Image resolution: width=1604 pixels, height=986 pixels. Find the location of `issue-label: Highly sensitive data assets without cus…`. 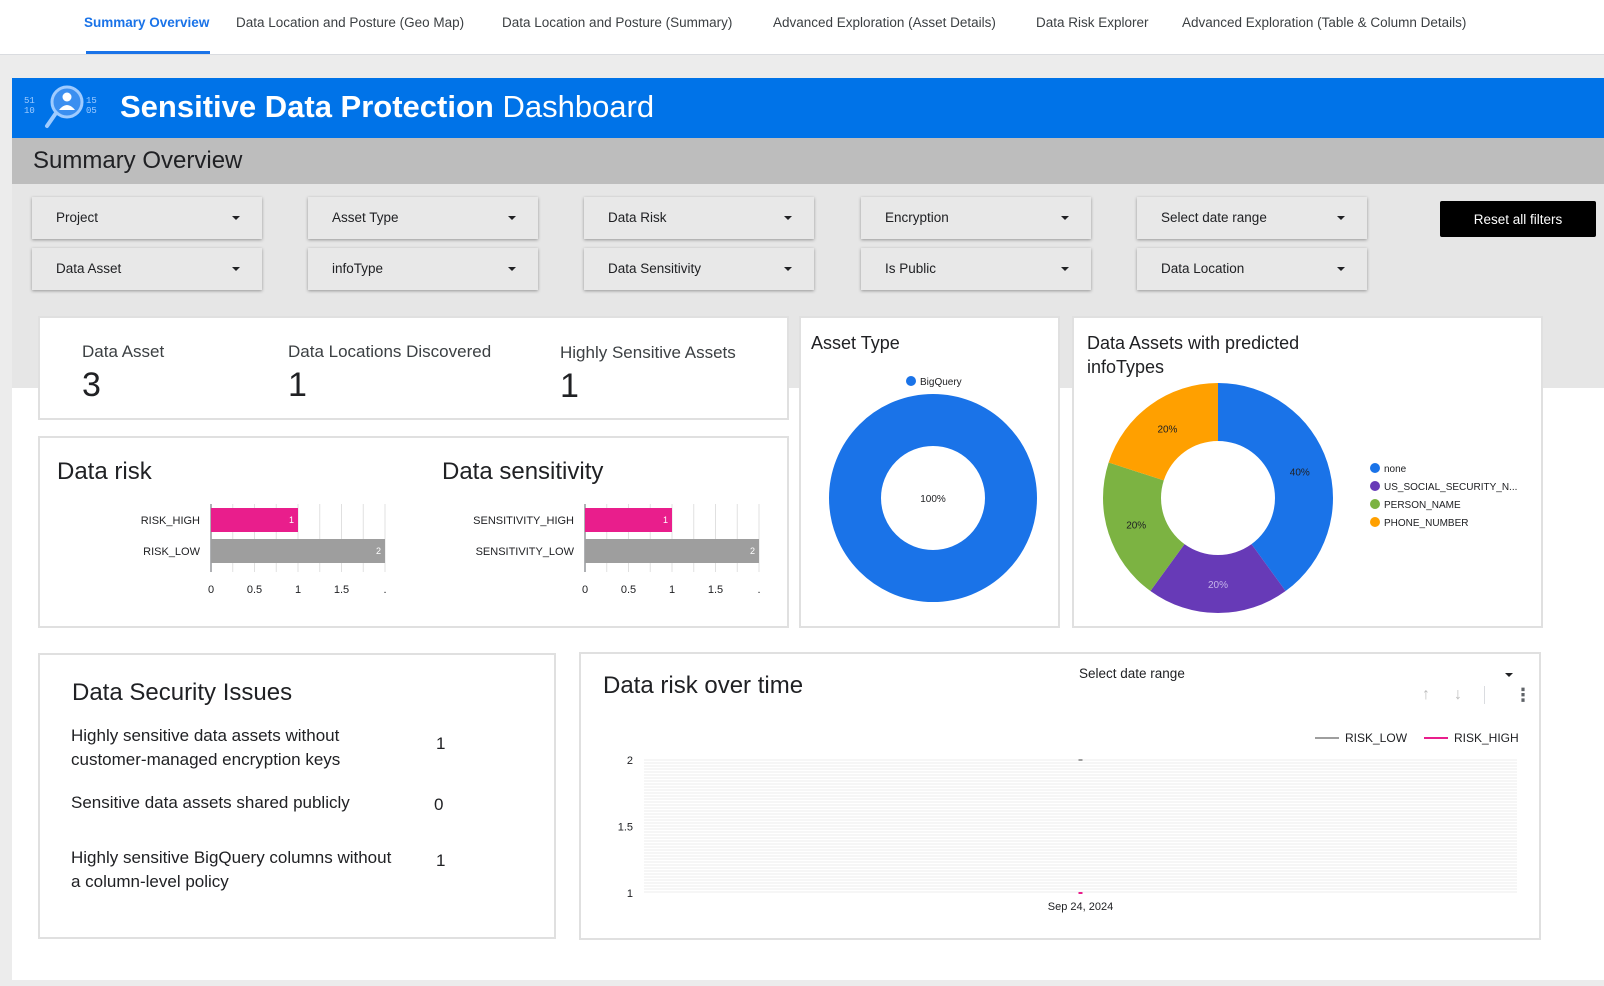

issue-label: Highly sensitive data assets without cus… is located at coordinates (206, 747).